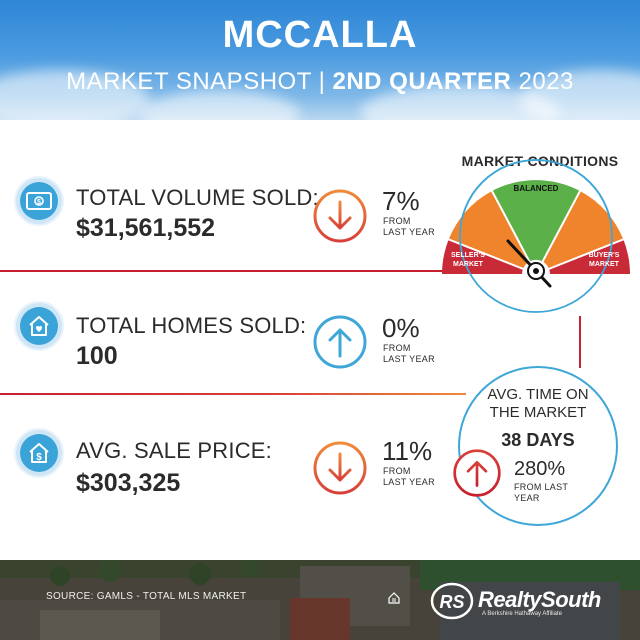  Describe the element at coordinates (422, 81) in the screenshot. I see `subtitle-quarter: 2ND QUARTER` at that location.